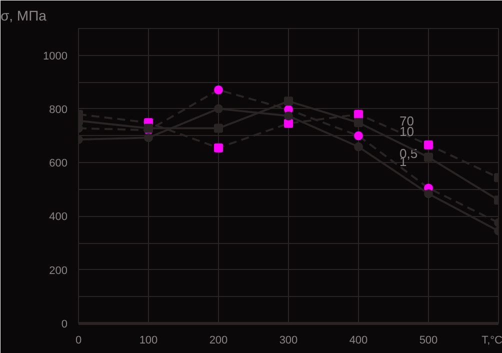  What do you see at coordinates (58, 110) in the screenshot?
I see `y-tick-label: 800` at bounding box center [58, 110].